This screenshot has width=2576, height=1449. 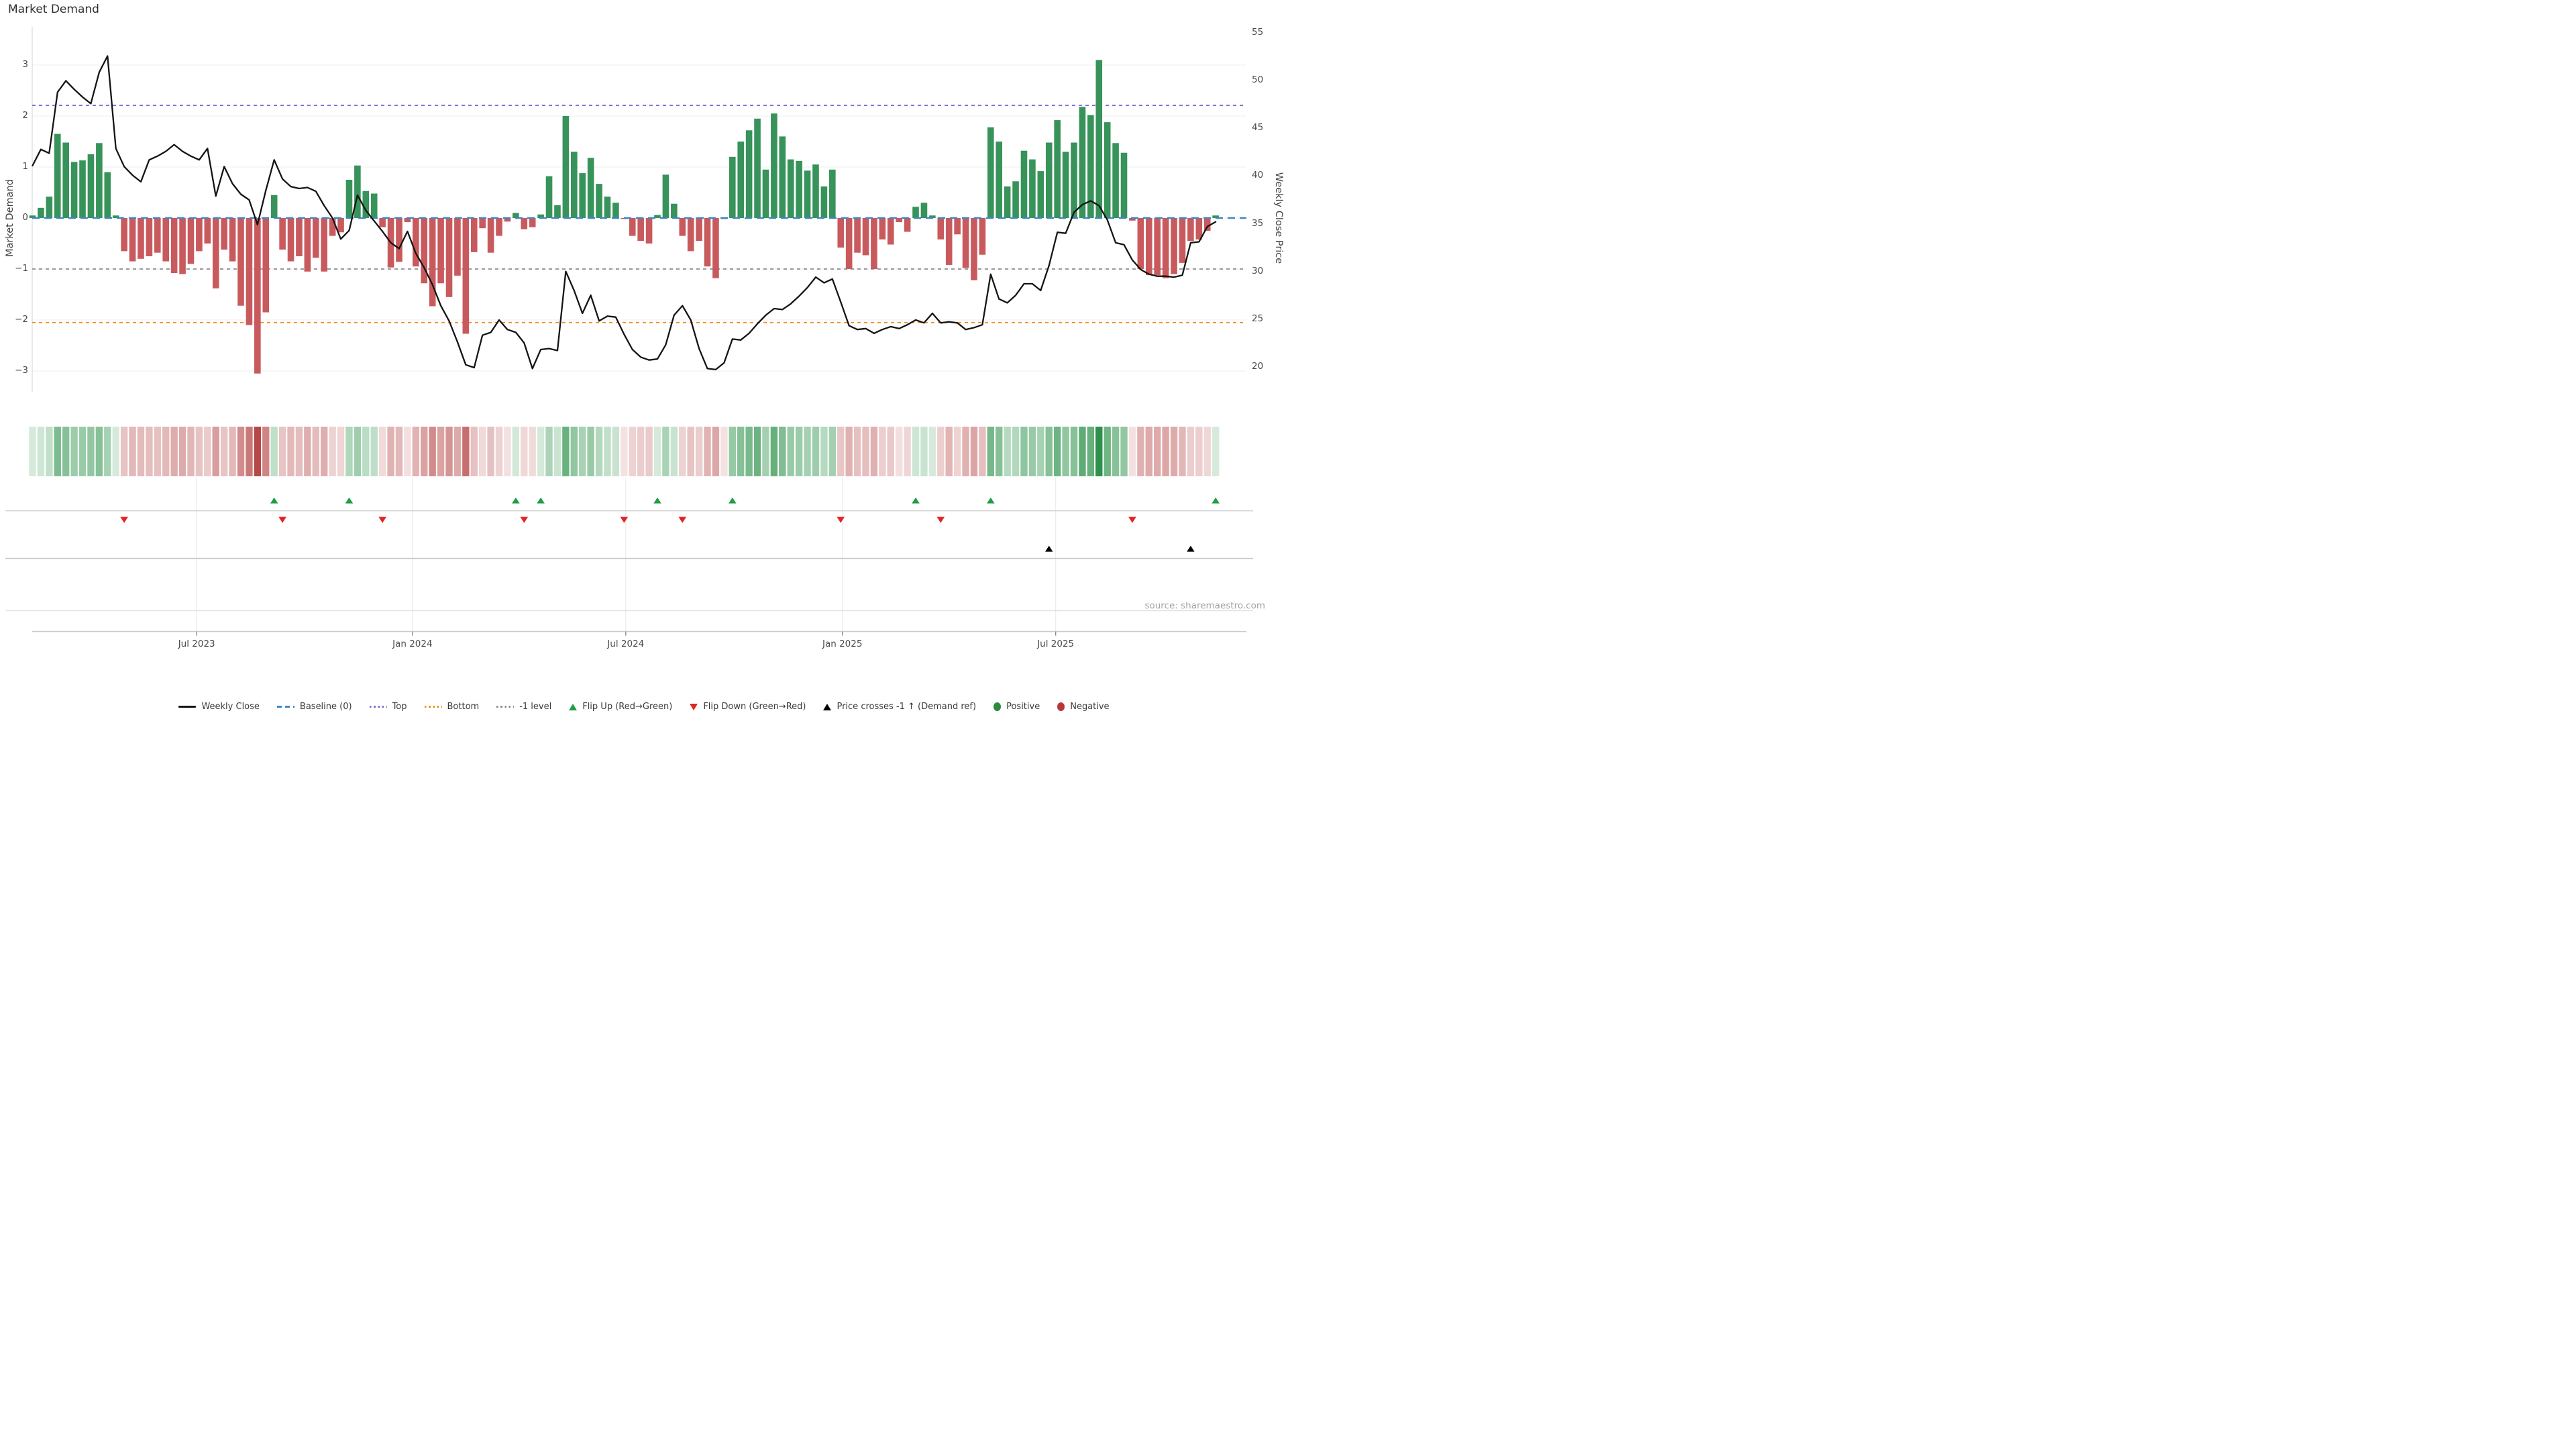 What do you see at coordinates (899, 707) in the screenshot?
I see `legend-item: Price crosses -1 ↑ (Demand ref)` at bounding box center [899, 707].